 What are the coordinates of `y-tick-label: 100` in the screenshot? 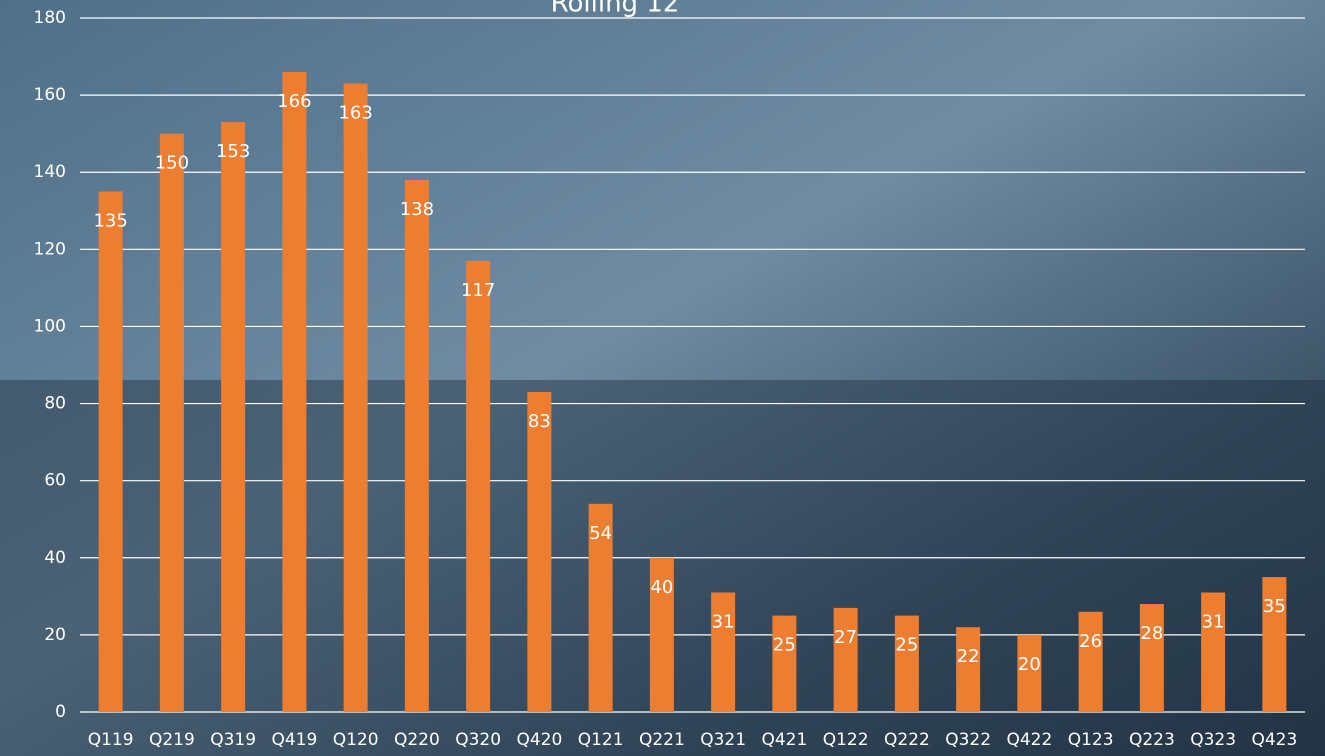 It's located at (50, 326).